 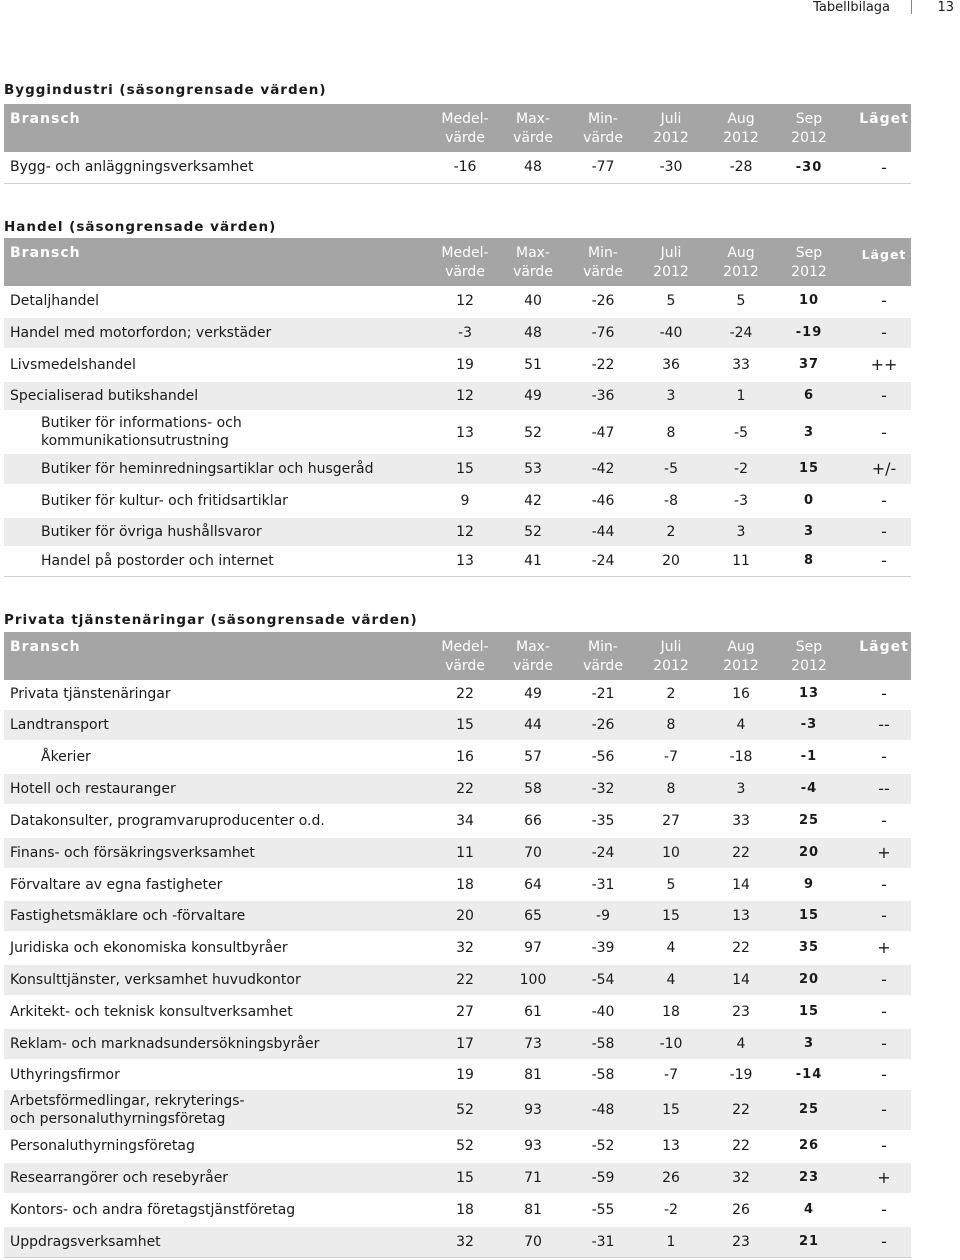 What do you see at coordinates (671, 1044) in the screenshot?
I see `cell-juli: -10` at bounding box center [671, 1044].